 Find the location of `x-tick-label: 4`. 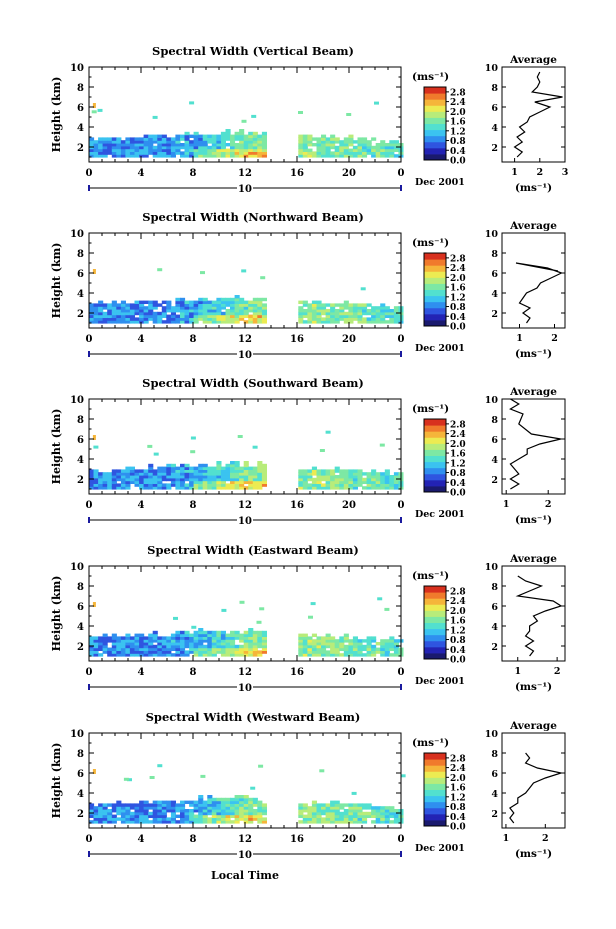

x-tick-label: 4 is located at coordinates (141, 839).